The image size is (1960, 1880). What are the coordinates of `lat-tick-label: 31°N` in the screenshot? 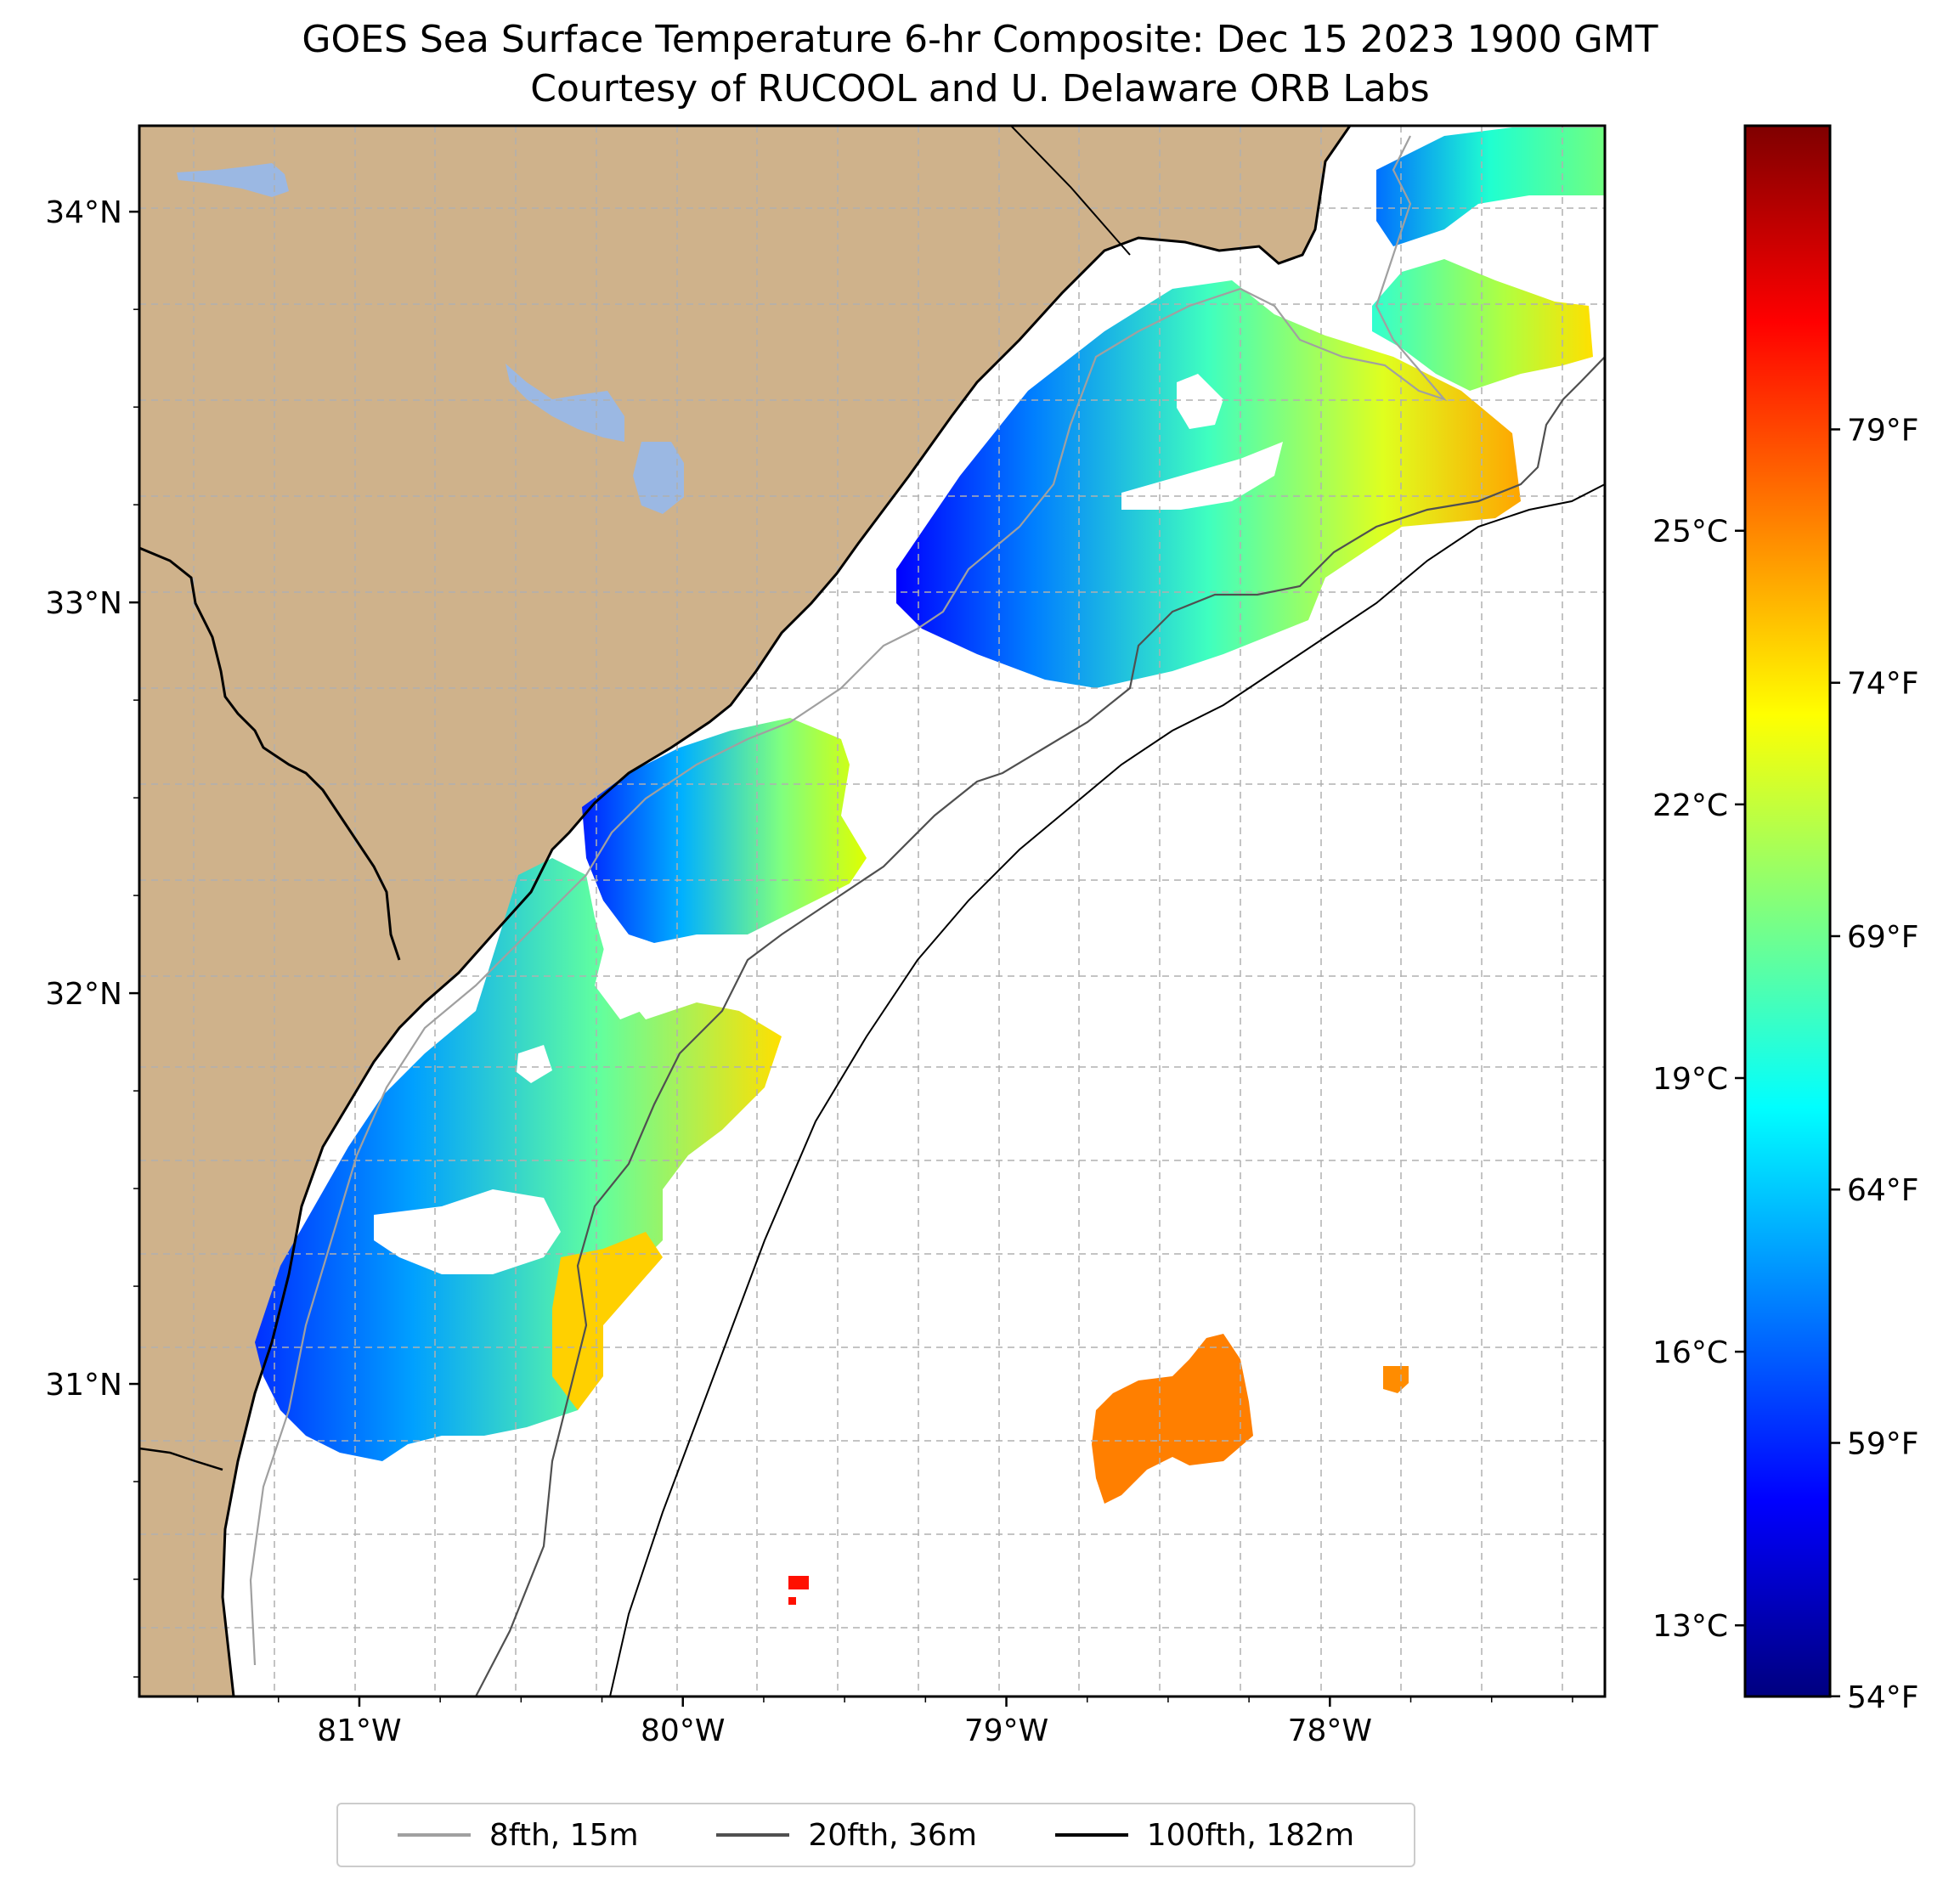 It's located at (84, 1386).